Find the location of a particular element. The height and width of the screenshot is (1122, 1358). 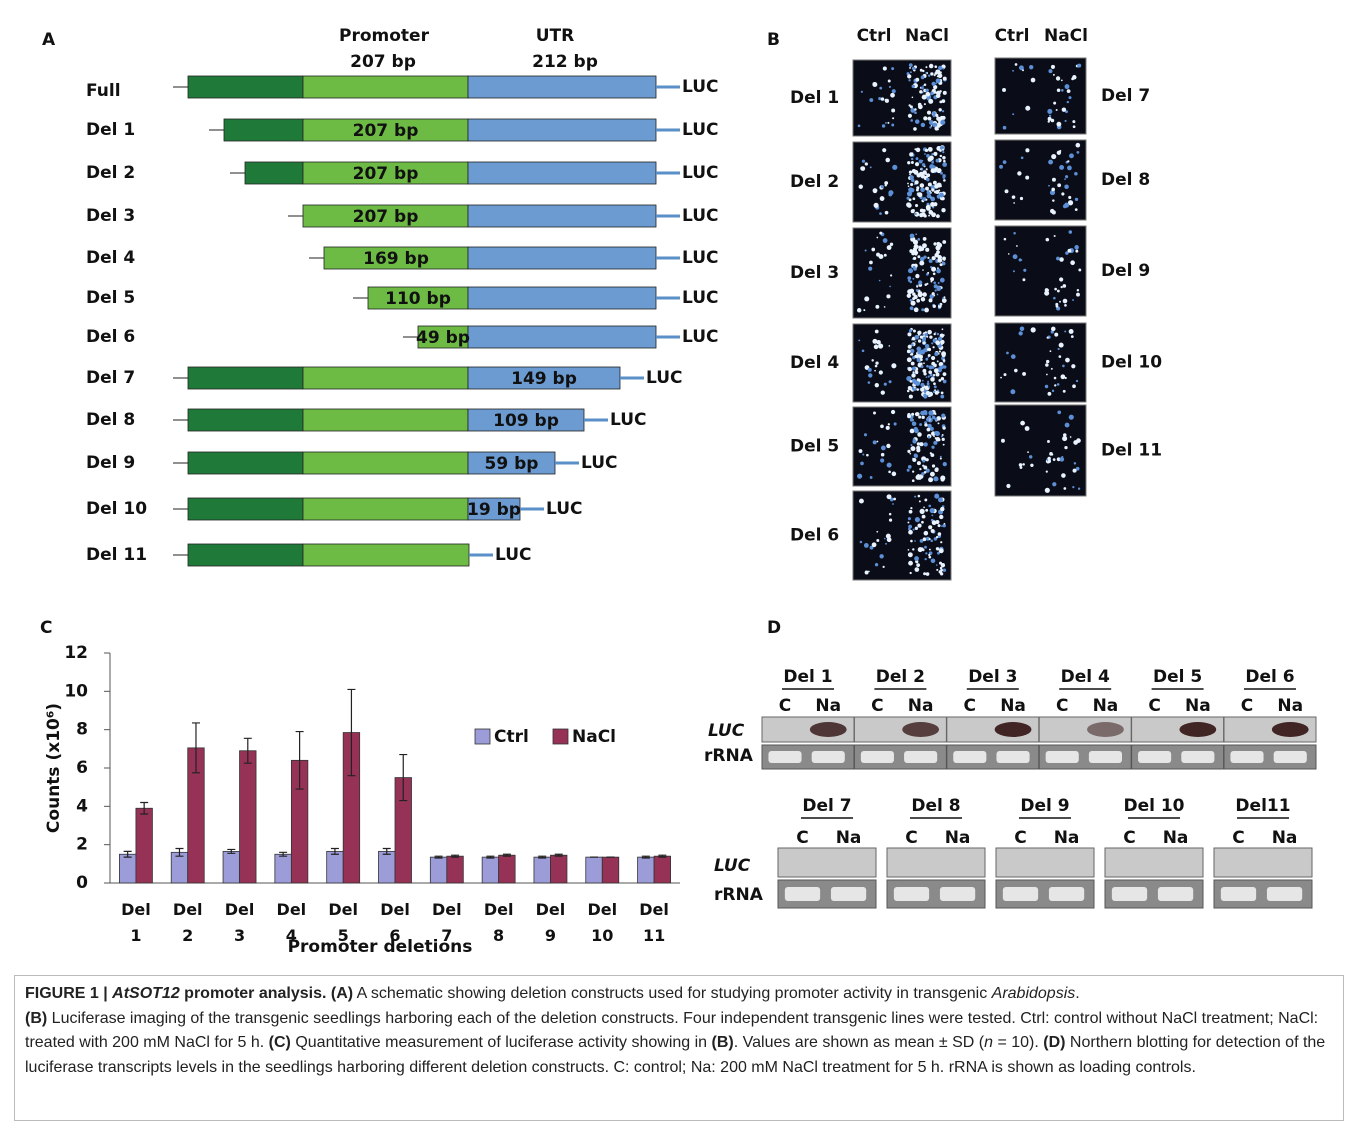

construct-name: Del 1 is located at coordinates (110, 130).